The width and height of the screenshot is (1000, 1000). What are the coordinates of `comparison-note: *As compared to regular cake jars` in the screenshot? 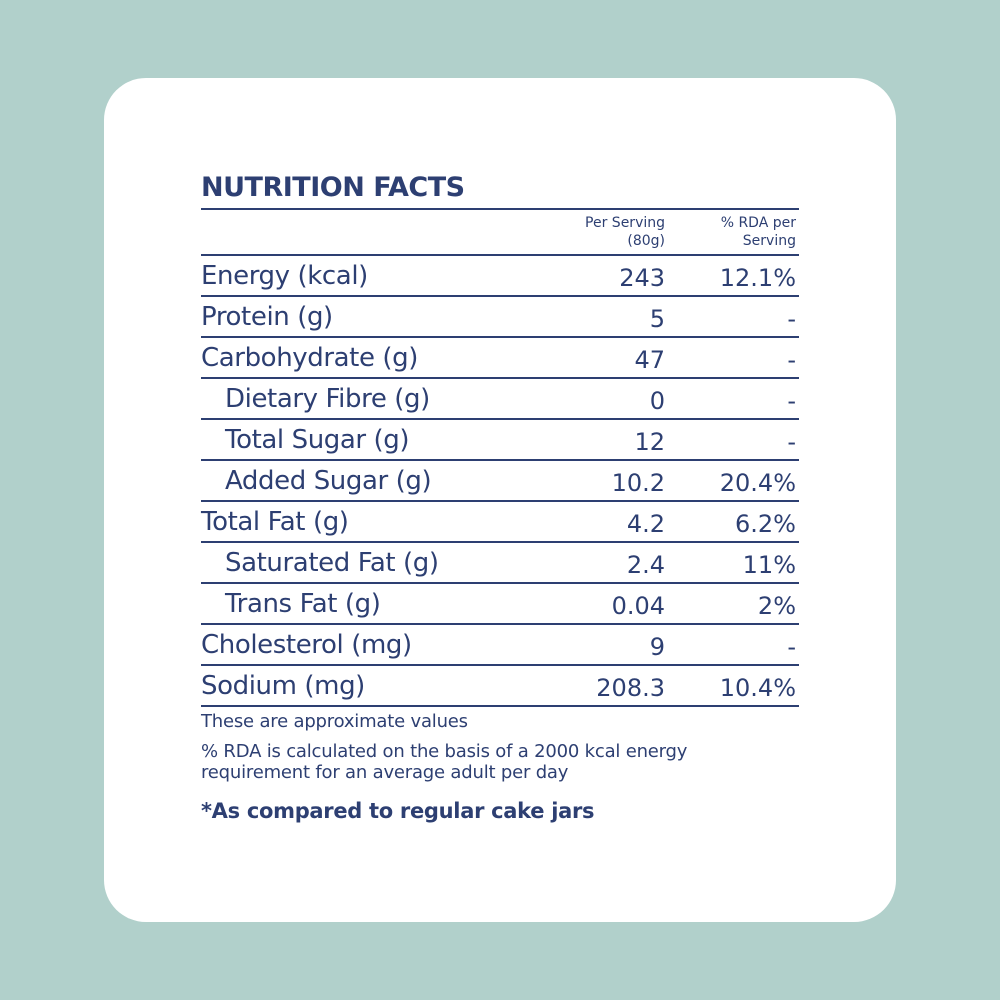 It's located at (398, 811).